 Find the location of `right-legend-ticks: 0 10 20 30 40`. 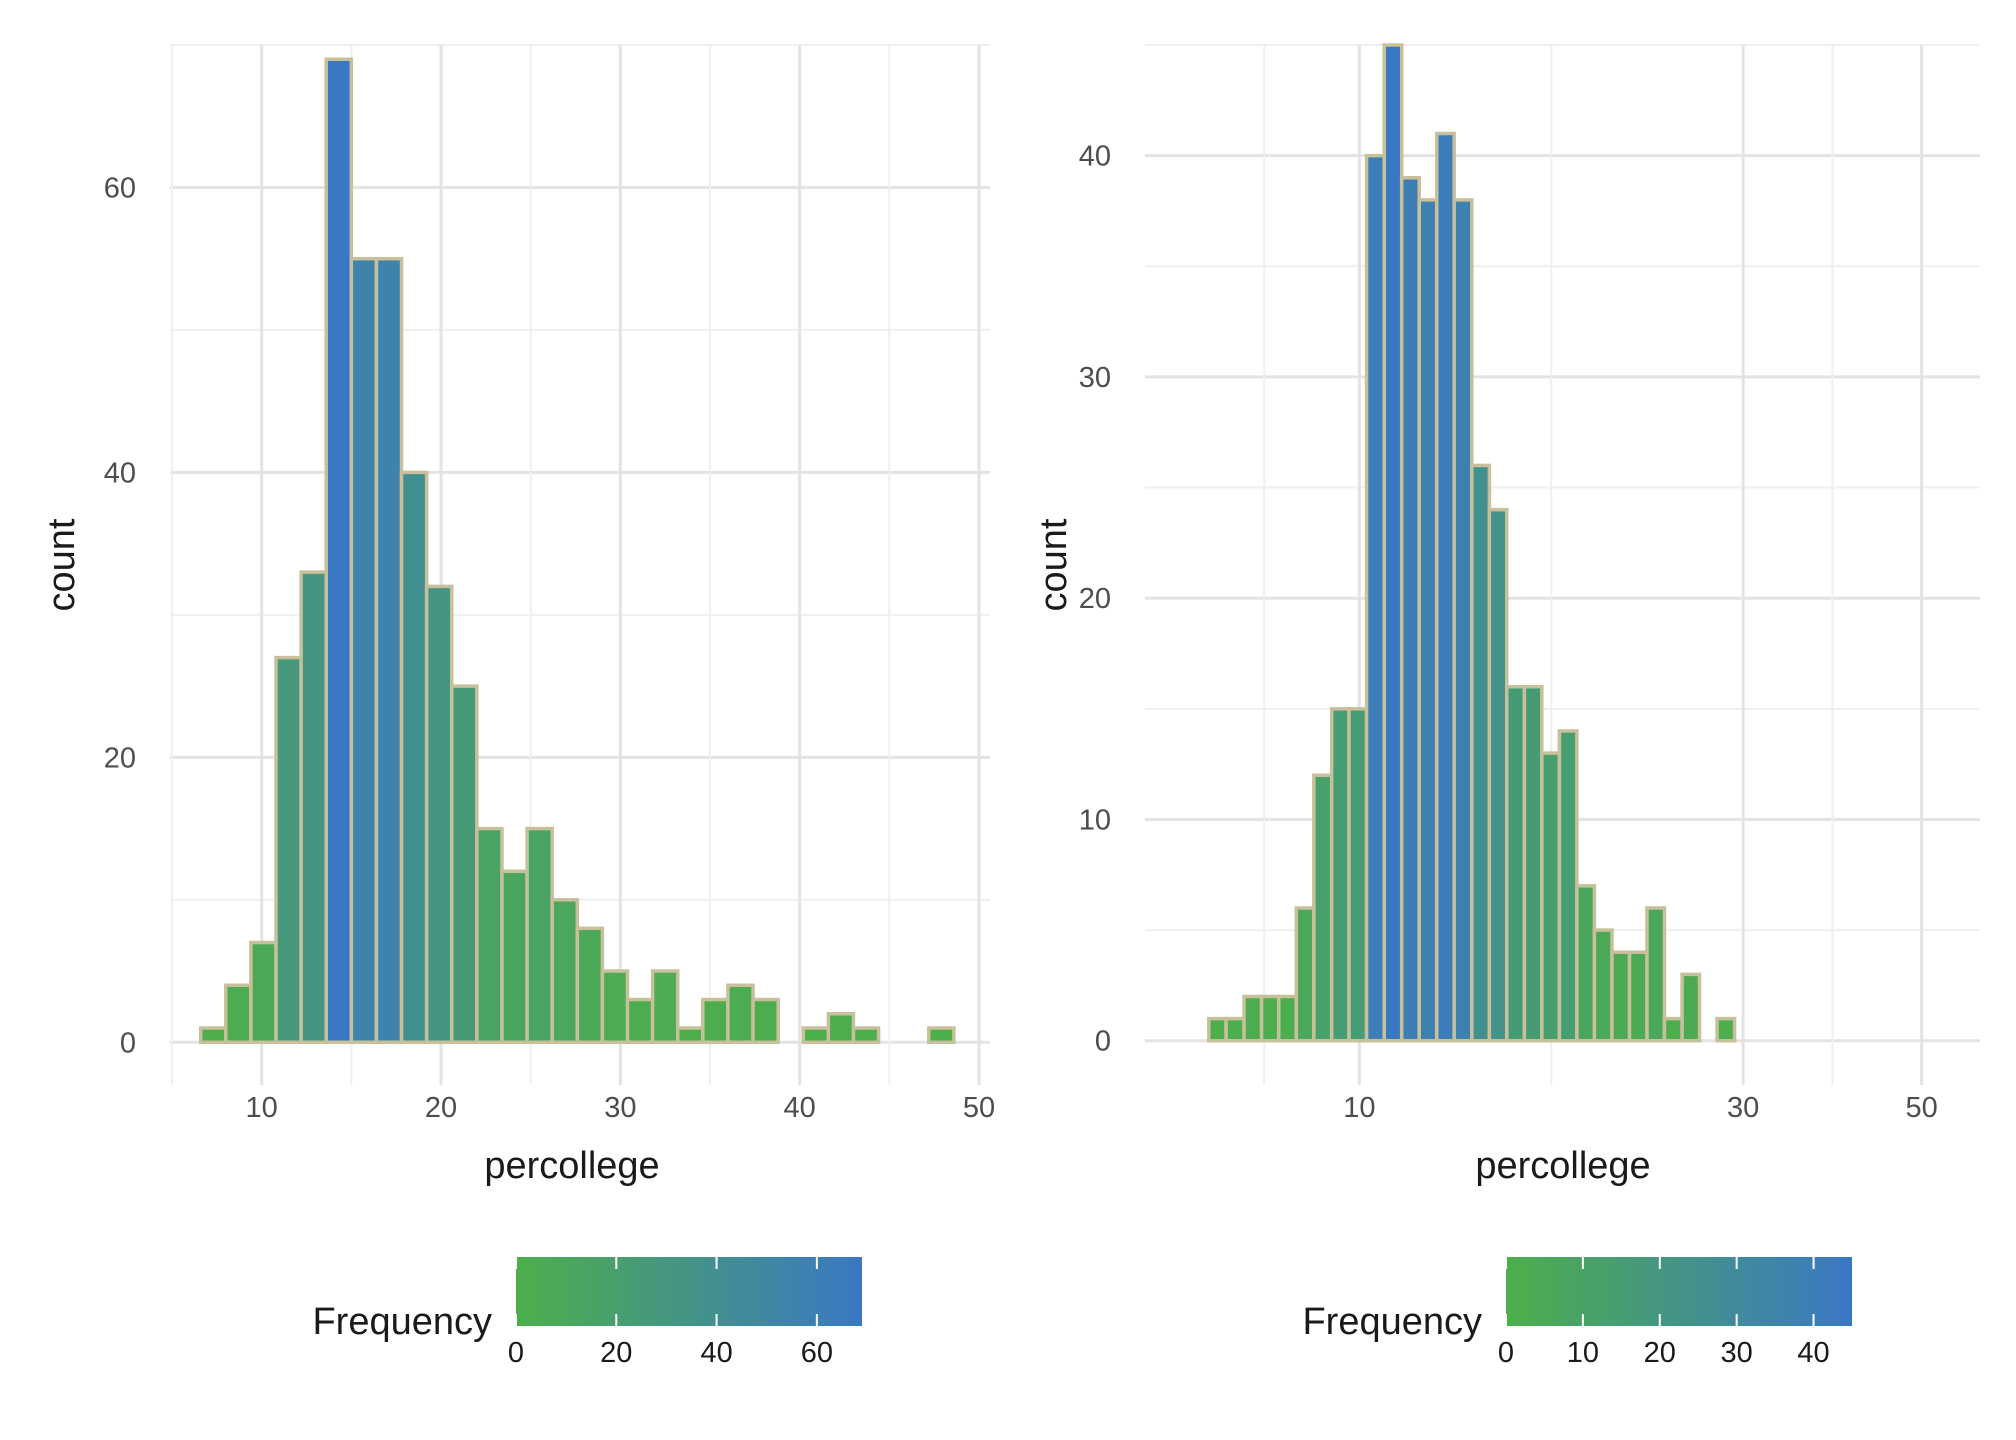

right-legend-ticks: 0 10 20 30 40 is located at coordinates (1664, 1313).